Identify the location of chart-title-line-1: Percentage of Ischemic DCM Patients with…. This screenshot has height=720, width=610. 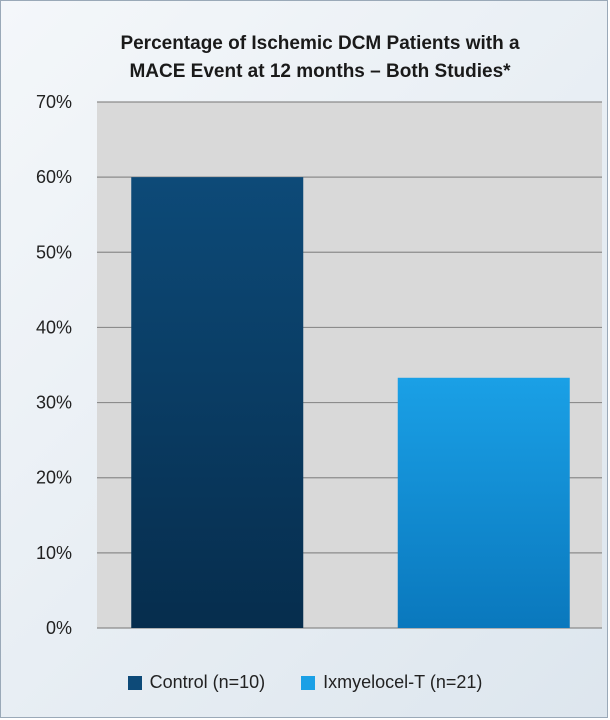
(320, 43).